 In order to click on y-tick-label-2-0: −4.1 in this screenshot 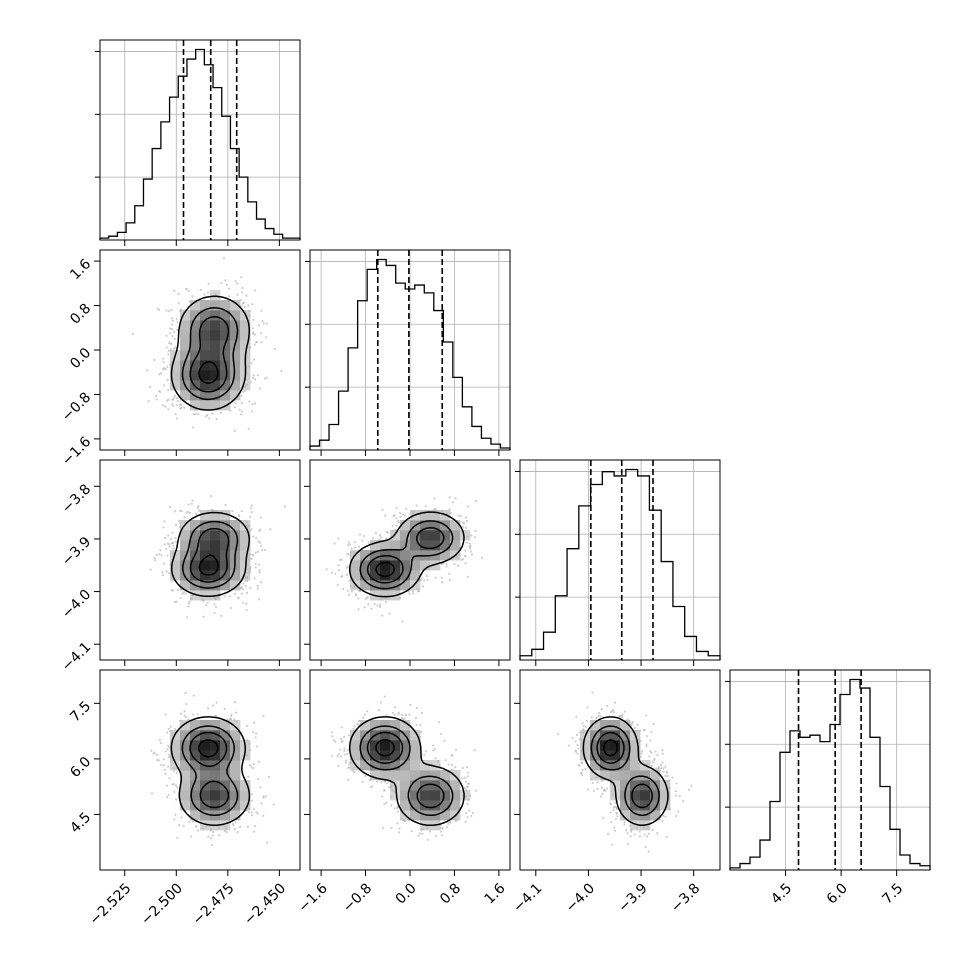, I will do `click(76, 656)`.